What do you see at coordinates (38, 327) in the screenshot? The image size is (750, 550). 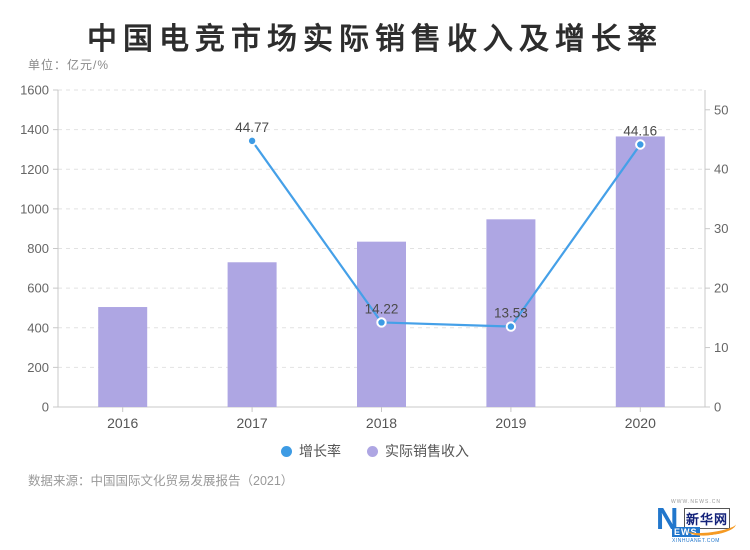 I see `left-axis-tick-label: 400` at bounding box center [38, 327].